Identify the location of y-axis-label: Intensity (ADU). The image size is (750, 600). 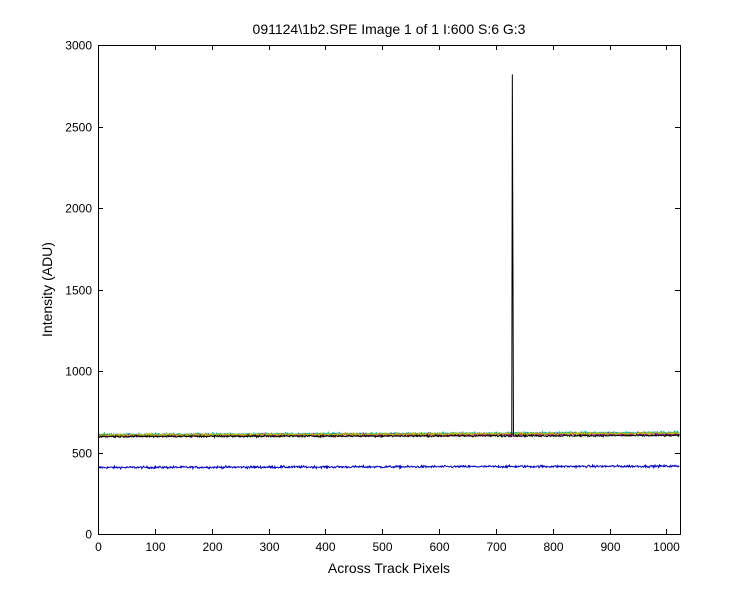
(47, 289).